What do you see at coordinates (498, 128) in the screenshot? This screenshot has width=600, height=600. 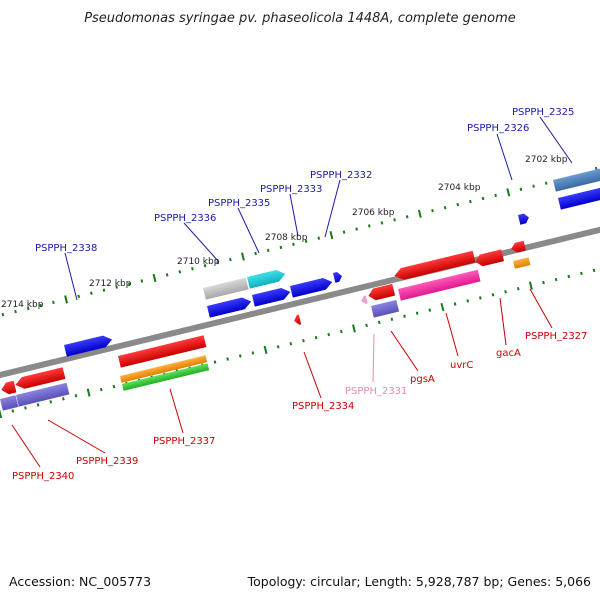 I see `gene-label: PSPPH_2326` at bounding box center [498, 128].